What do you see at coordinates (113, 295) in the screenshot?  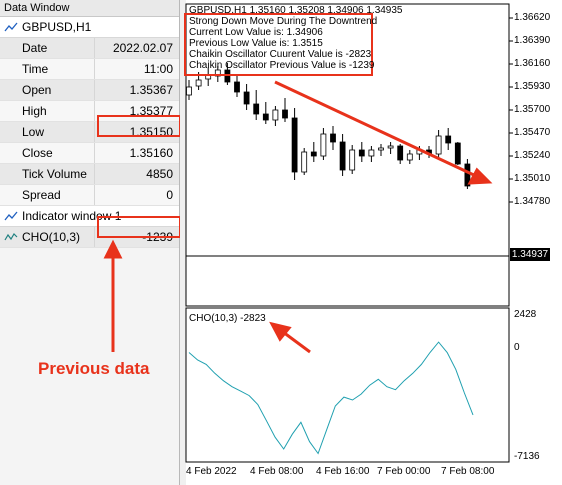 I see `arrow-up-to-cho` at bounding box center [113, 295].